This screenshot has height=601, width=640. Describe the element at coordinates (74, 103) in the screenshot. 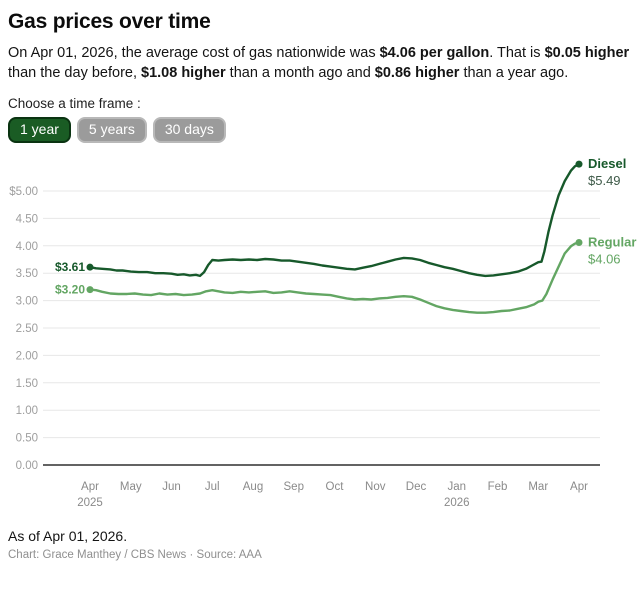

I see `timeframe-label: Choose a time frame :` at that location.